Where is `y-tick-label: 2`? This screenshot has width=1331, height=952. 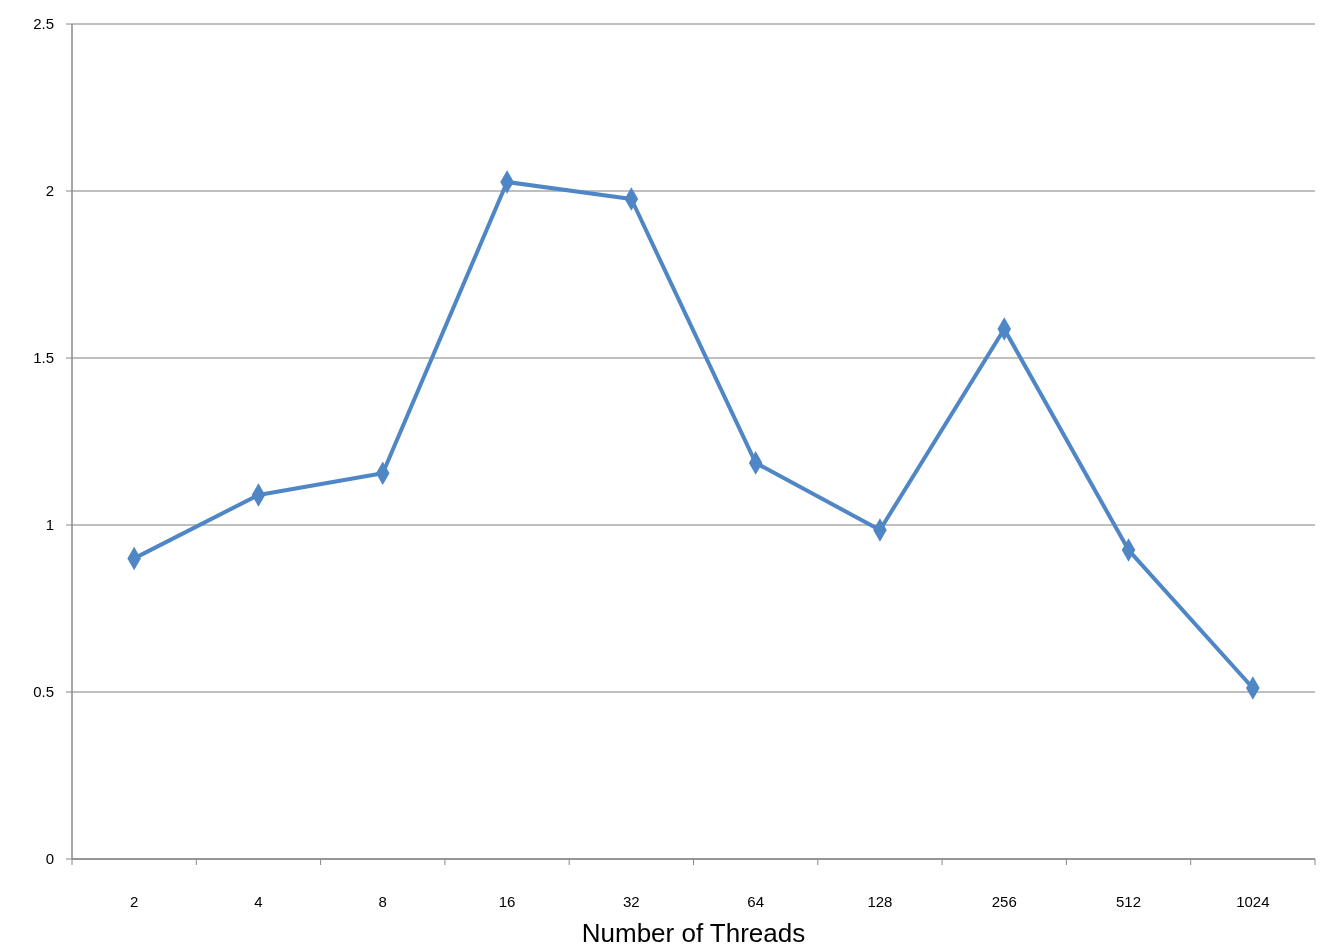 y-tick-label: 2 is located at coordinates (49, 190).